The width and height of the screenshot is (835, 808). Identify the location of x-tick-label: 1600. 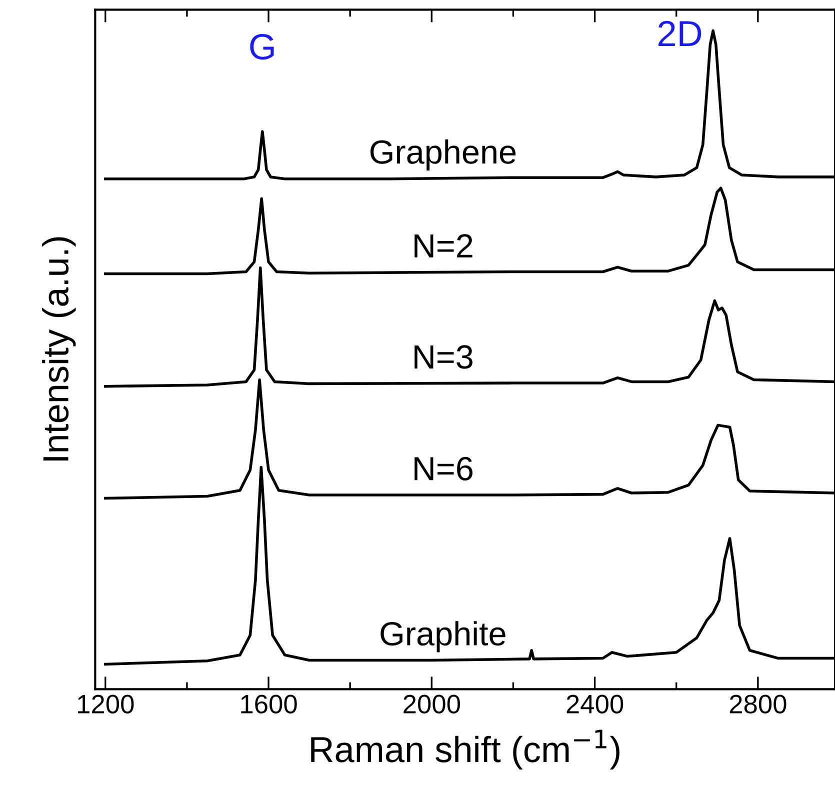
(269, 704).